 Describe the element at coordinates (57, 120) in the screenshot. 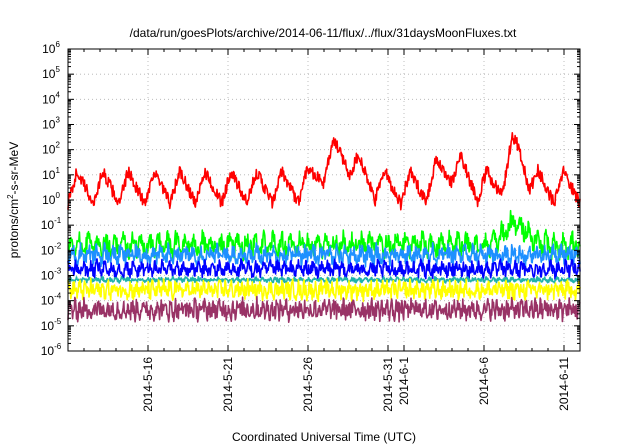

I see `y-tick-exponent: 3` at that location.